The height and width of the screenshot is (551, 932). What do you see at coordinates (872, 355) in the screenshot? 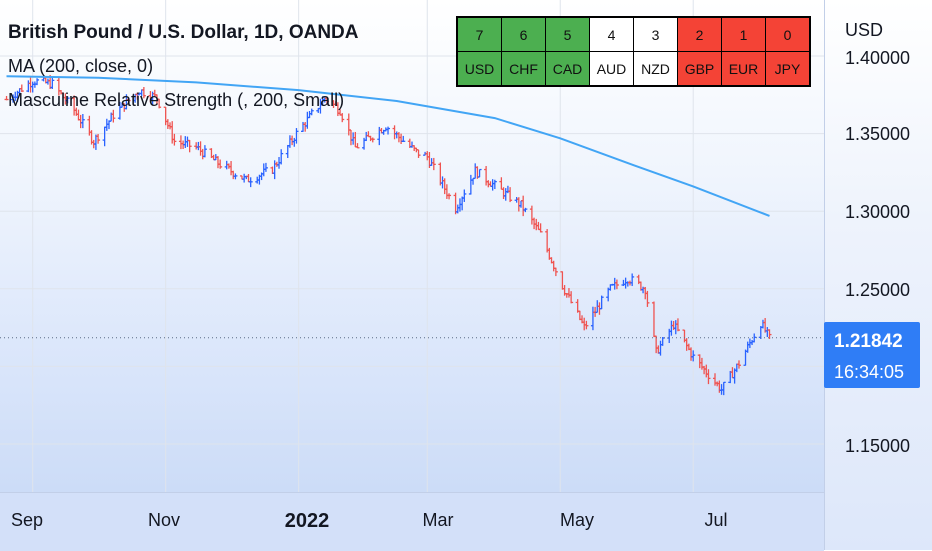
I see `last-price-badge: 1.21842 16:34:05` at bounding box center [872, 355].